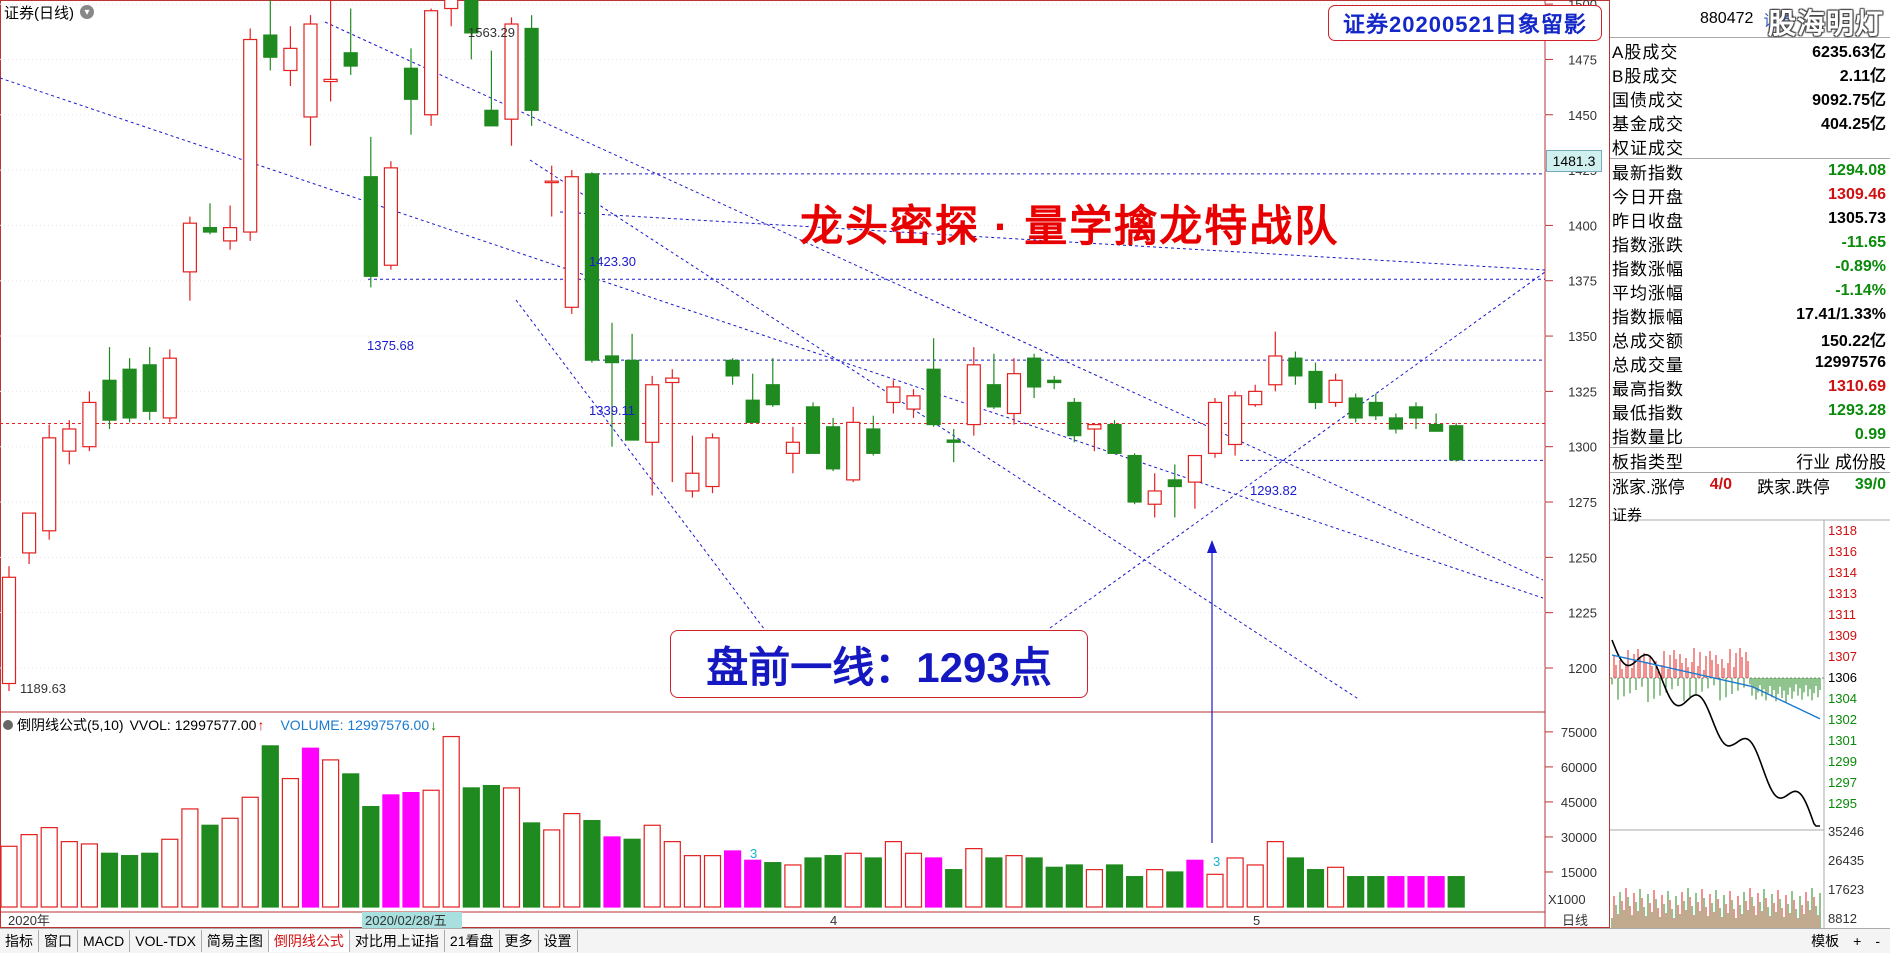  Describe the element at coordinates (1842, 677) in the screenshot. I see `mini-price-label: 1306` at that location.